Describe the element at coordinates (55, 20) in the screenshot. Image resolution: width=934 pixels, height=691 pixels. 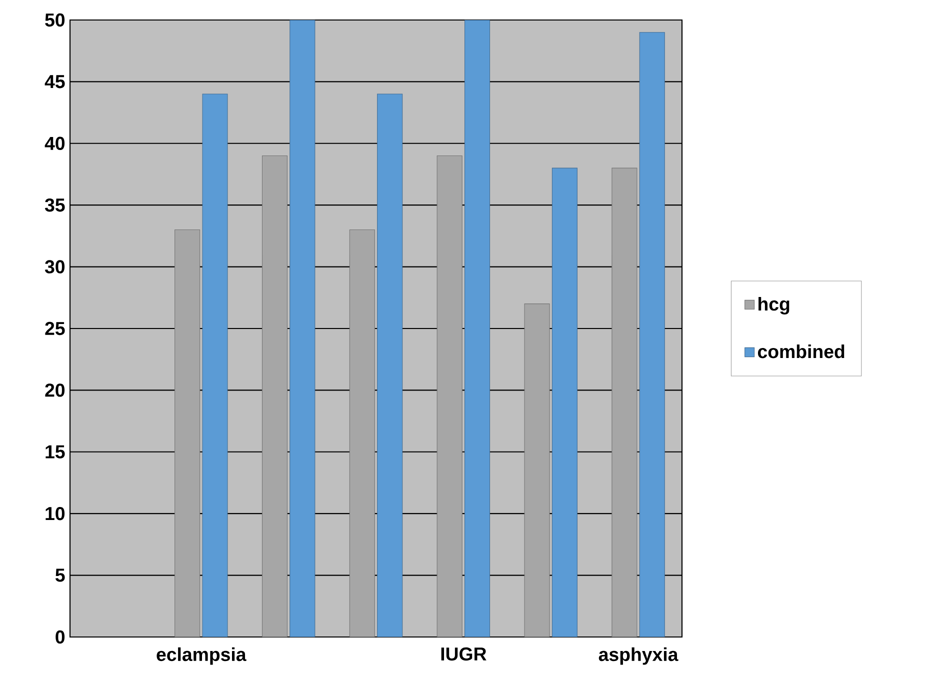
I see `y-tick-label: 50` at that location.